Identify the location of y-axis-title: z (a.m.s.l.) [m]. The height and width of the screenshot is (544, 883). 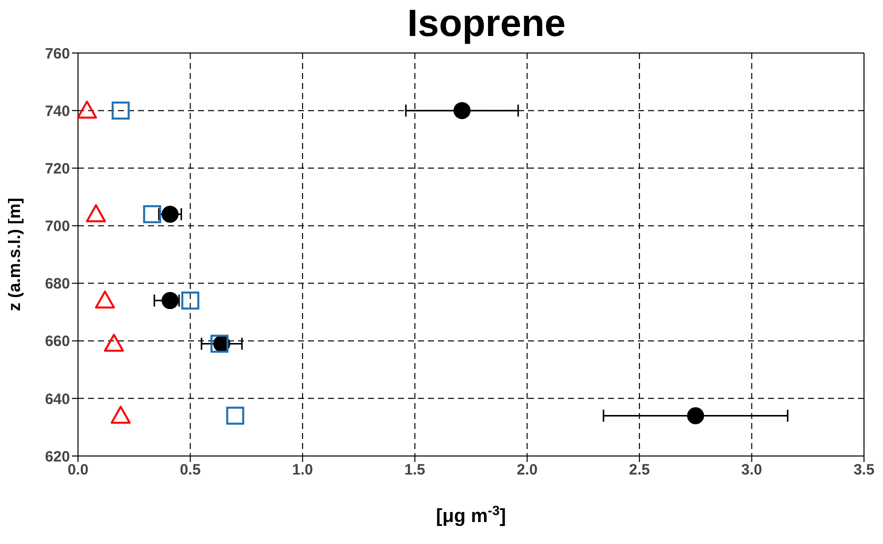
(14, 255).